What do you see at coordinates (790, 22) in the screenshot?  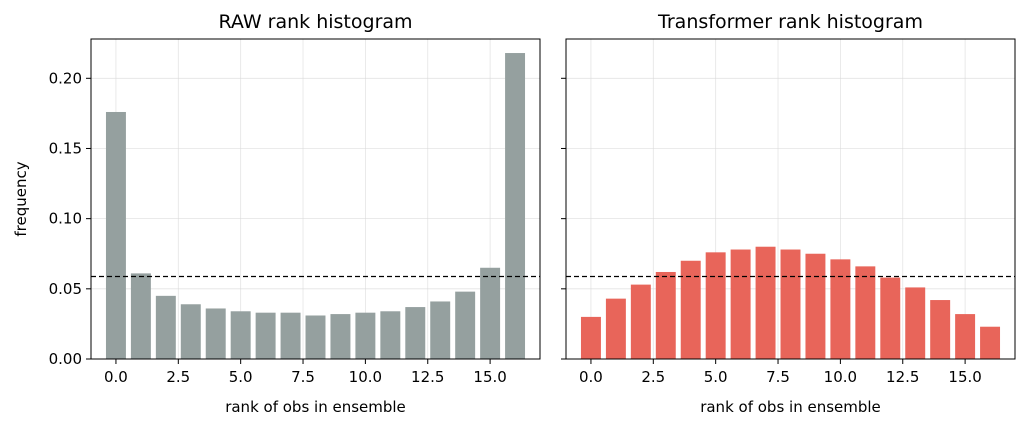 I see `chart-title: Transformer rank histogram` at bounding box center [790, 22].